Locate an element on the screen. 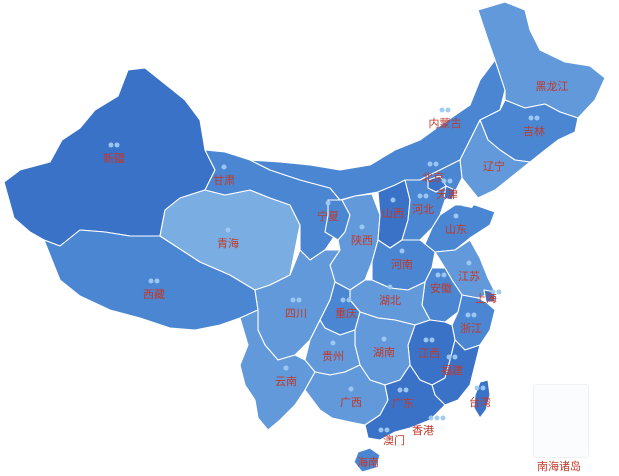  marker-shandong is located at coordinates (456, 216).